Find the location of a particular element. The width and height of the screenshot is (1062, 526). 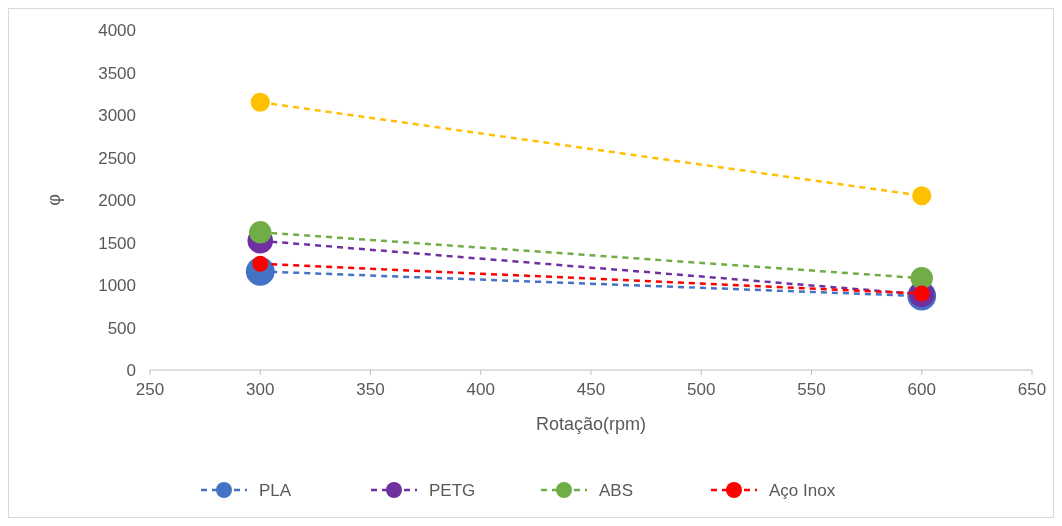

x-tick-label: 550 is located at coordinates (811, 389).